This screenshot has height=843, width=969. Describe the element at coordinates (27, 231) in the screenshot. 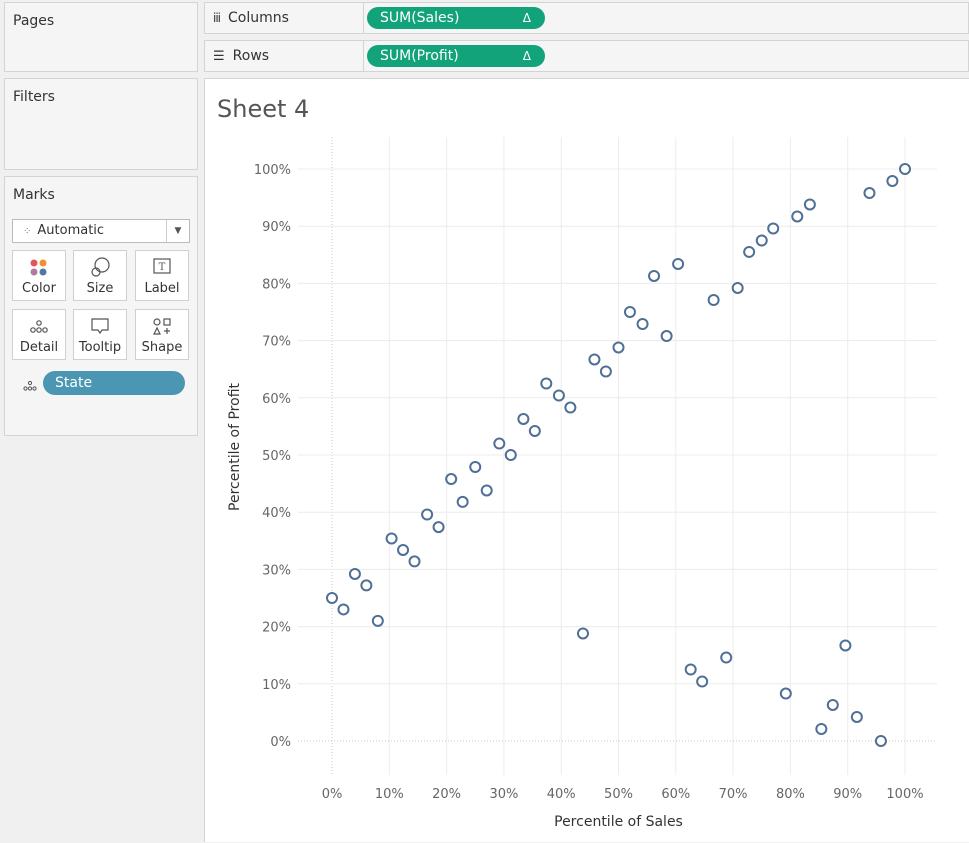

I see `automatic-mark-icon: ⁘` at that location.